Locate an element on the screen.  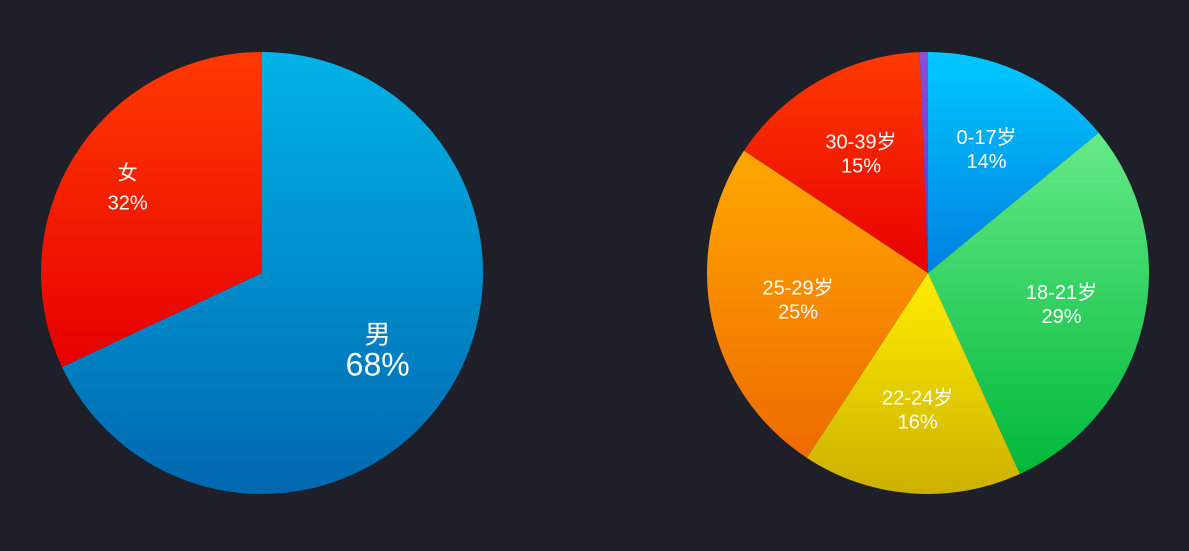
age-slice-value-4: 15% is located at coordinates (861, 166).